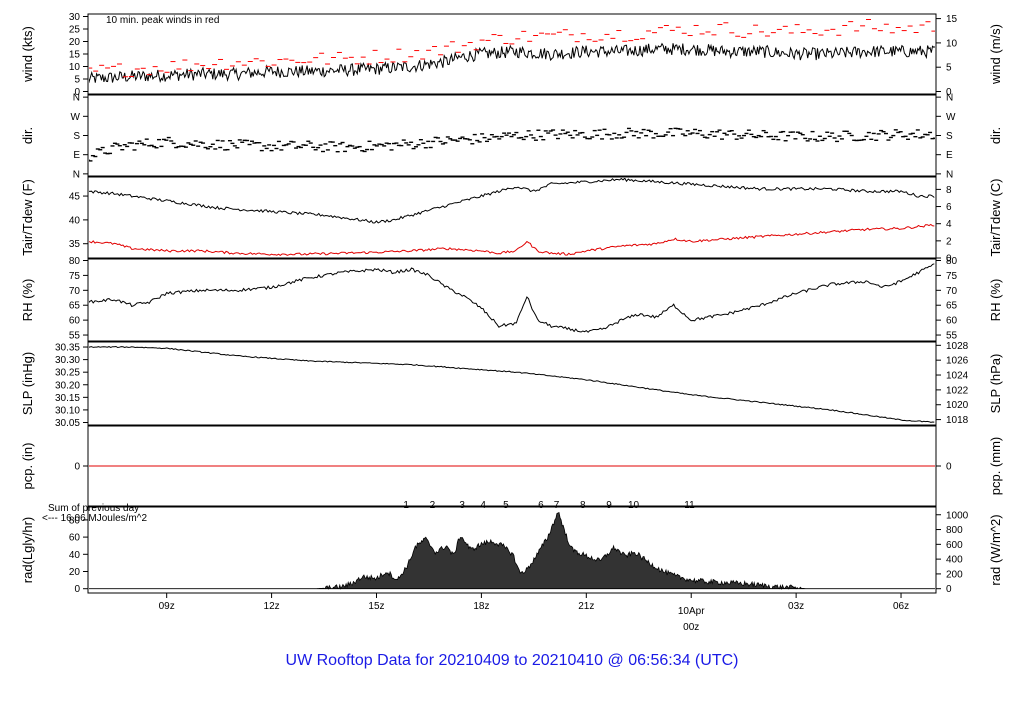  Describe the element at coordinates (995, 217) in the screenshot. I see `temp-ylabel-right: Tair/Tdew (C)` at that location.